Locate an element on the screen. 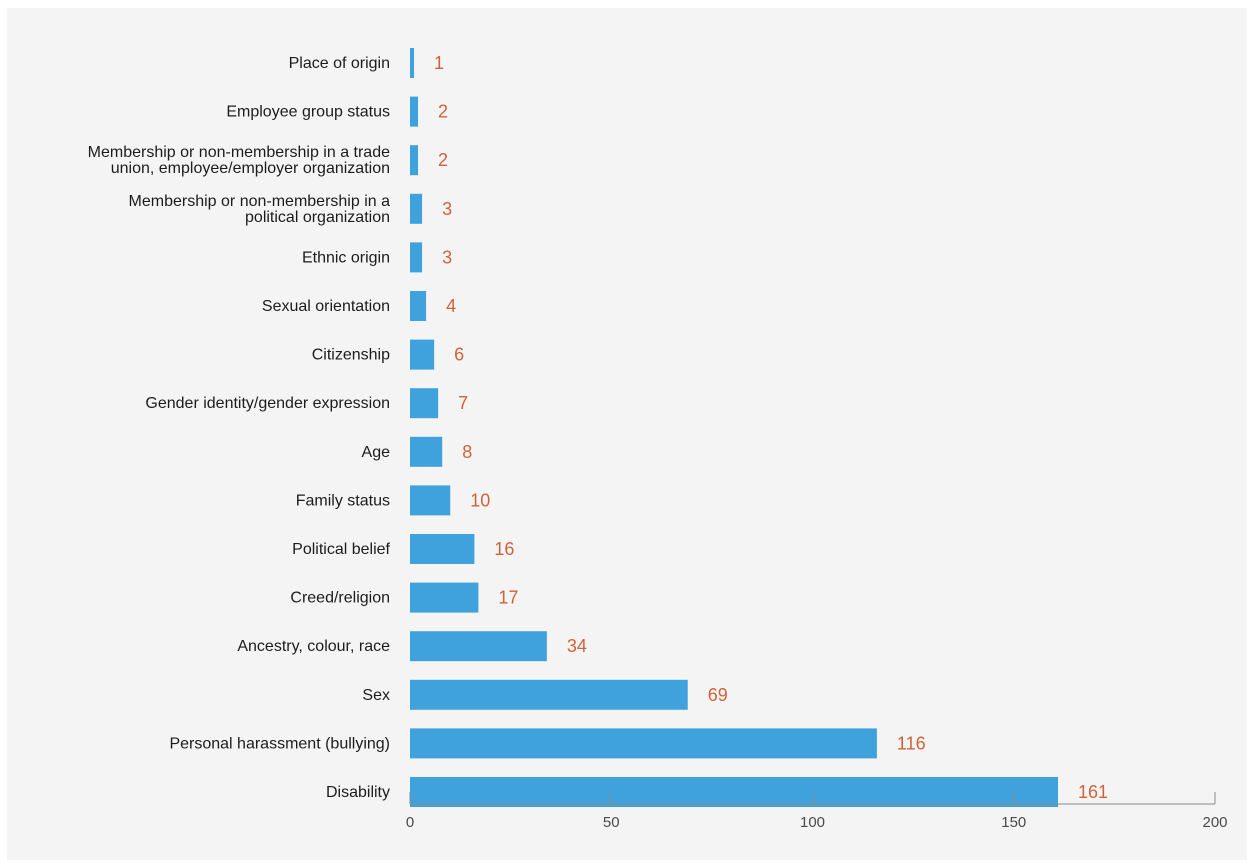 Image resolution: width=1250 pixels, height=867 pixels. x-tick-label: 150 is located at coordinates (1013, 822).